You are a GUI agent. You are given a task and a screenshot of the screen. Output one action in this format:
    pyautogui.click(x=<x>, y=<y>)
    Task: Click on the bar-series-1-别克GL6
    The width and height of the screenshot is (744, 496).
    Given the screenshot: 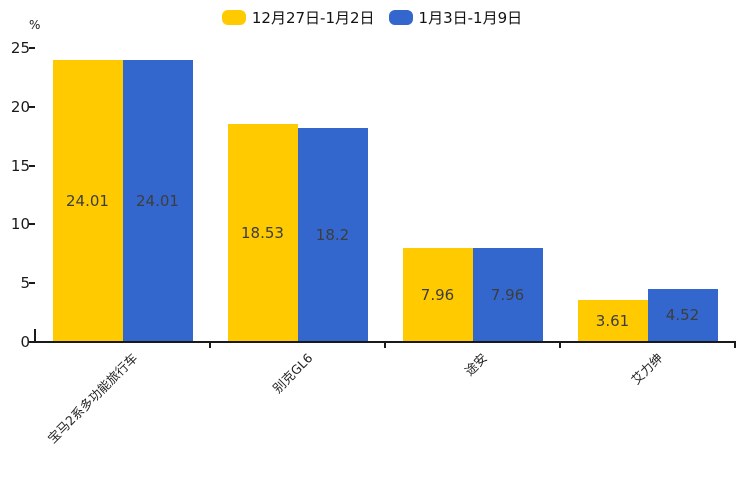 What is the action you would take?
    pyautogui.click(x=262, y=233)
    